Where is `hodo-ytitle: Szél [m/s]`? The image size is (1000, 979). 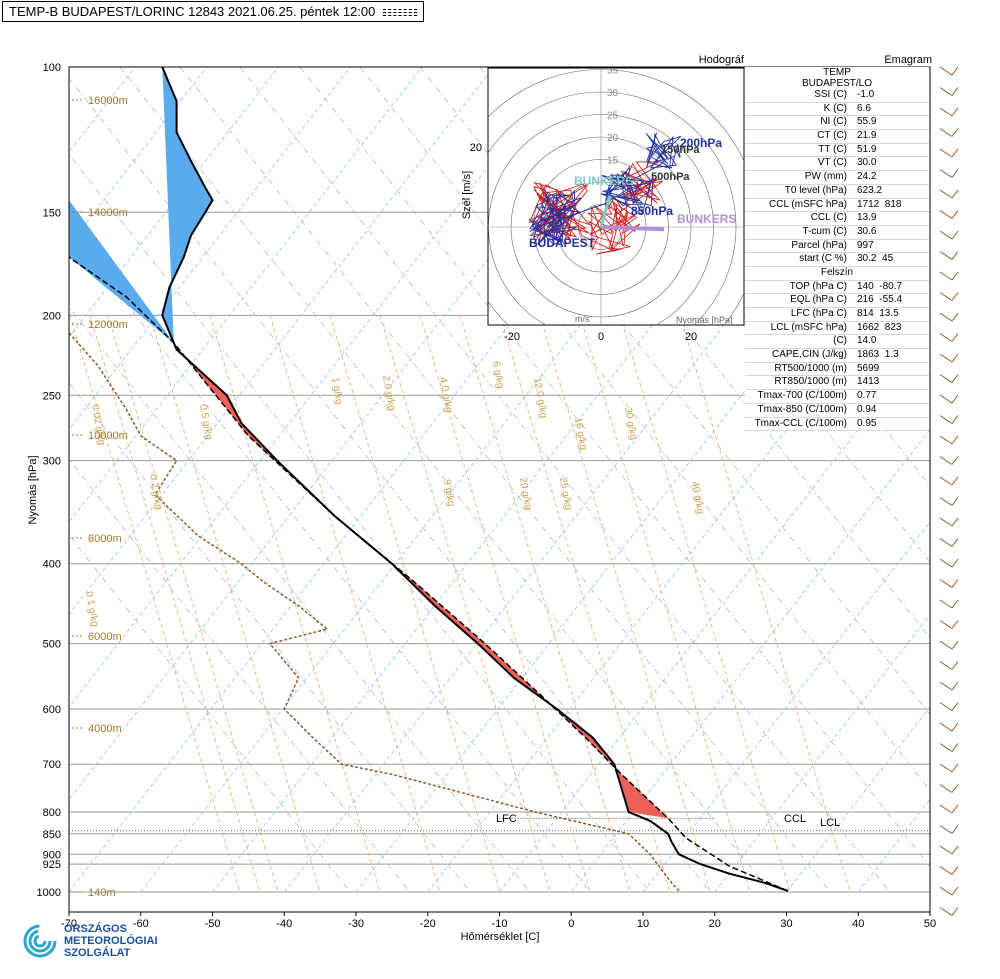
hodo-ytitle: Szél [m/s] is located at coordinates (467, 195).